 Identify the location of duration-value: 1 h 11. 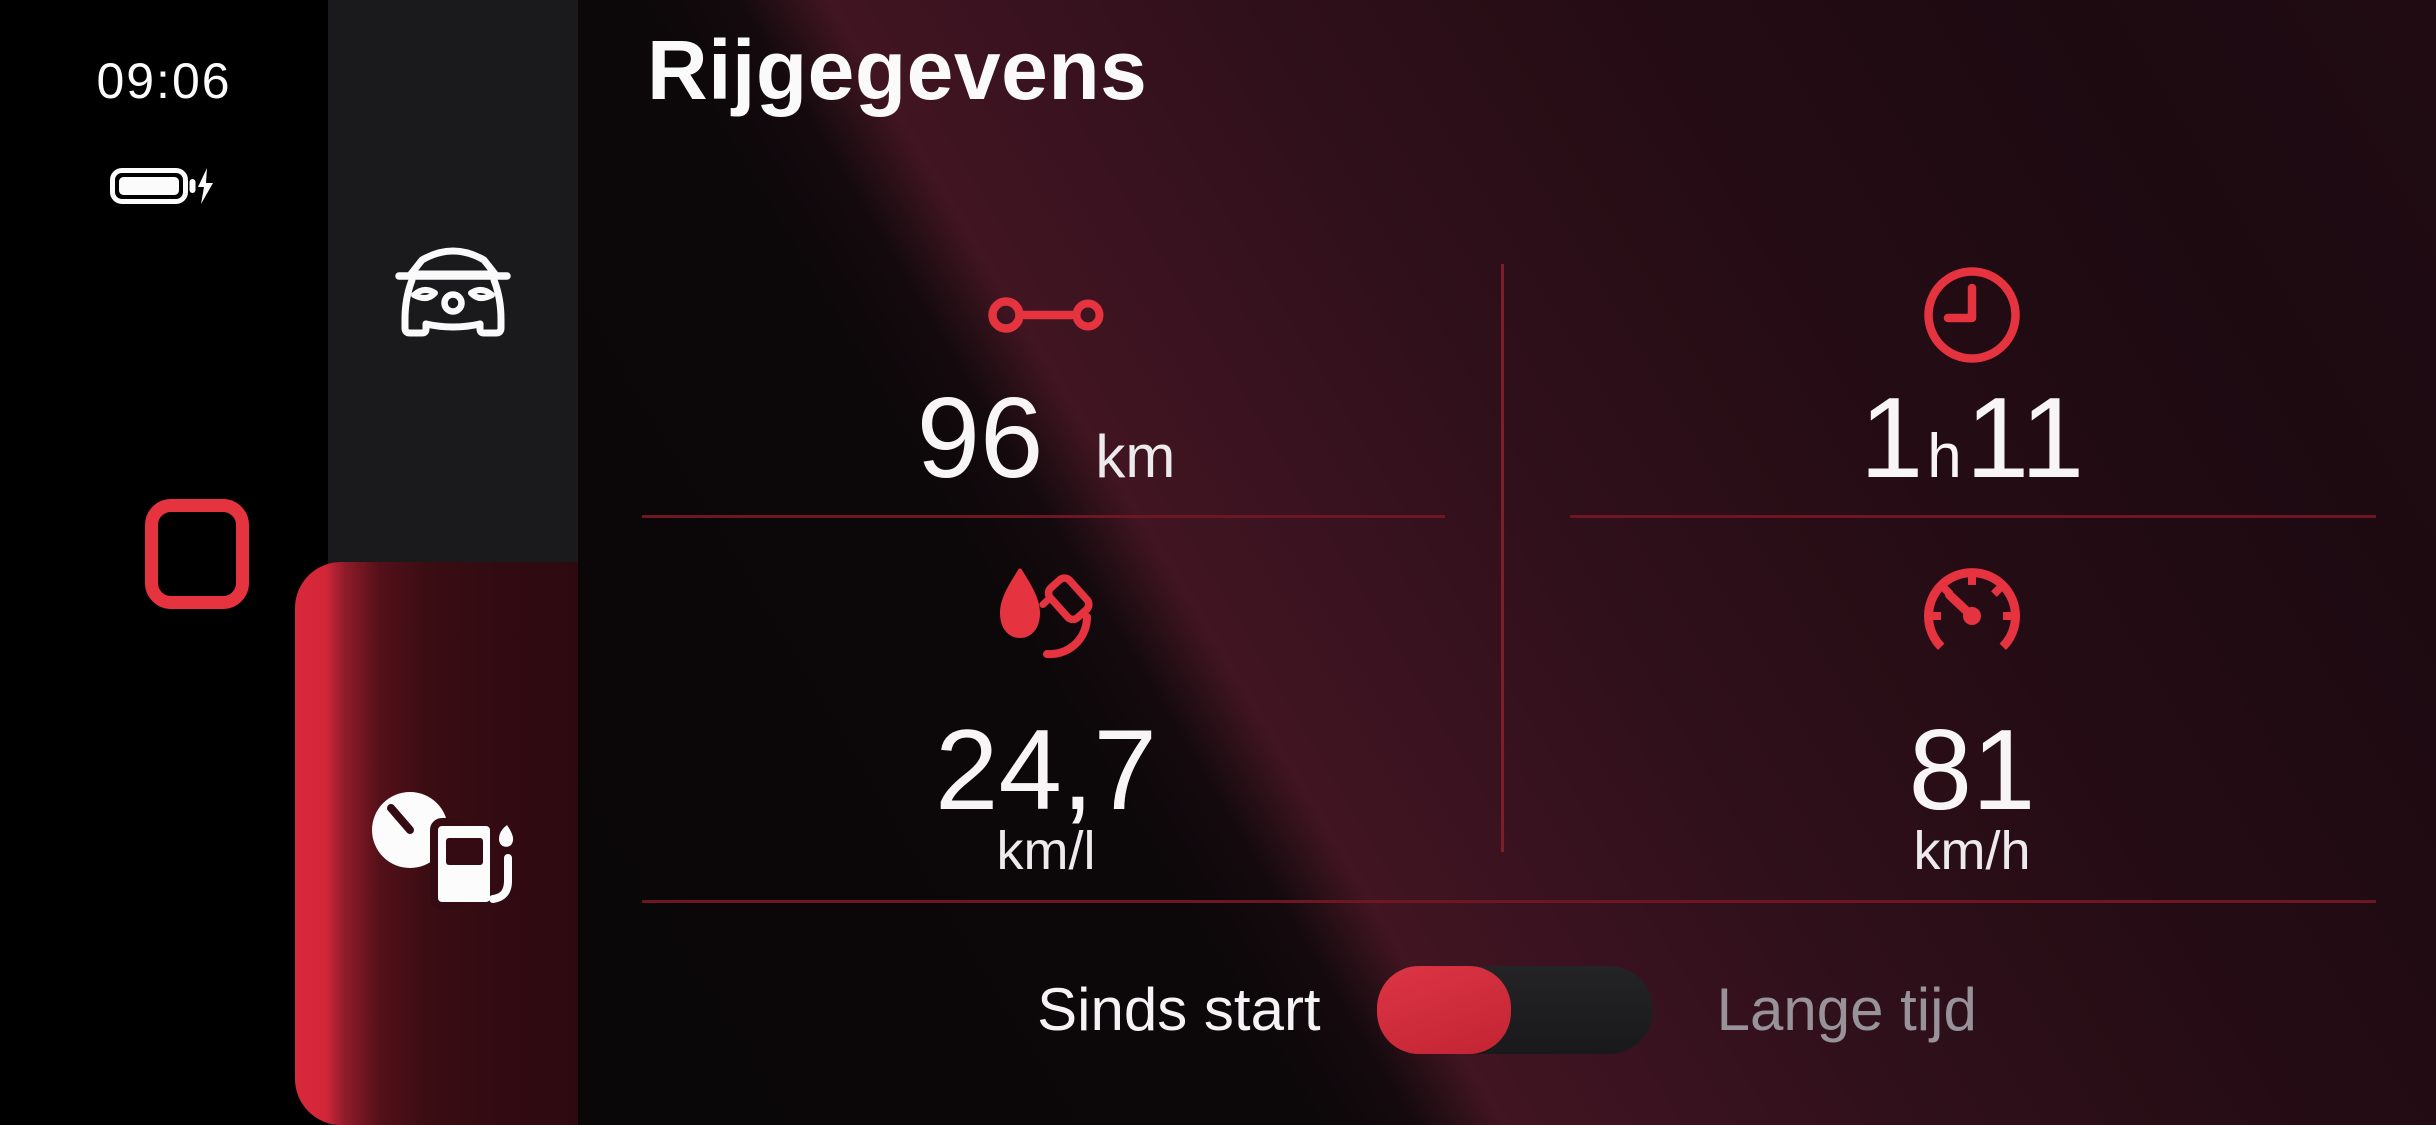
(1970, 439).